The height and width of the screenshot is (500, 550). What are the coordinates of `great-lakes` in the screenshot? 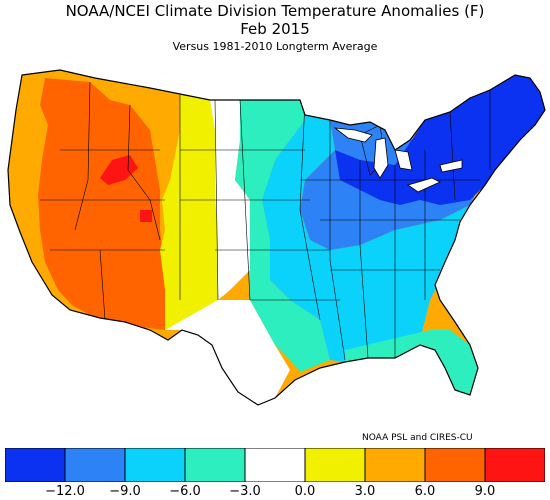 It's located at (398, 160).